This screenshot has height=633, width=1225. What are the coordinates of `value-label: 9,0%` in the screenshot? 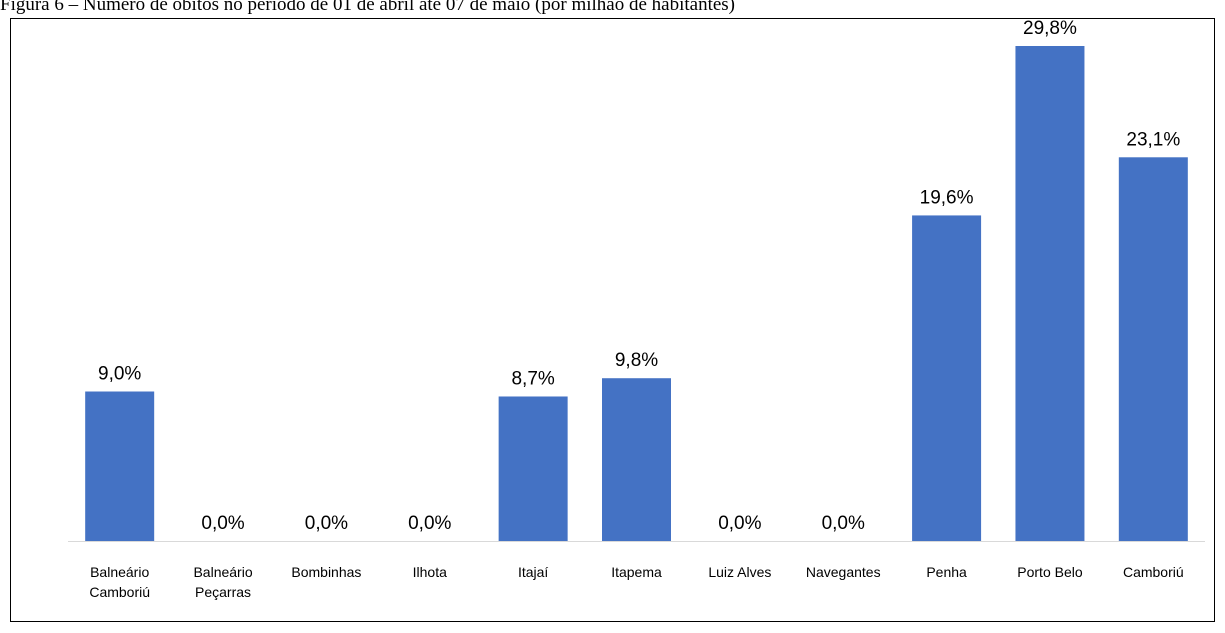 It's located at (119, 374).